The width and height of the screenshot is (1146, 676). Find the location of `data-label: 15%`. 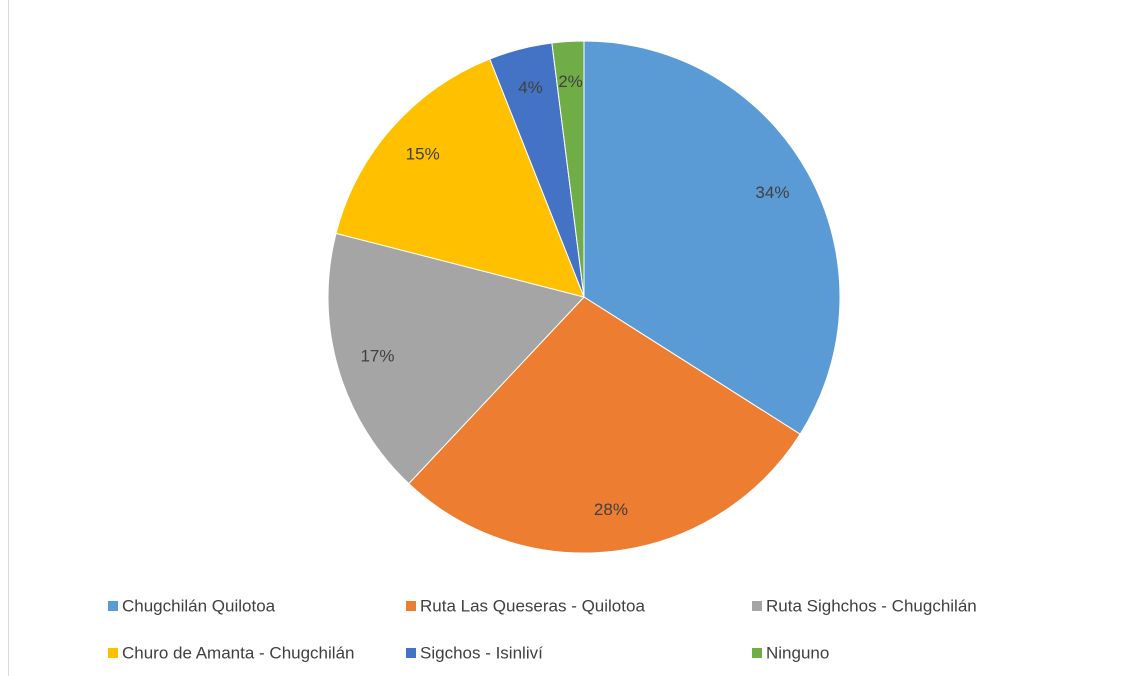

data-label: 15% is located at coordinates (423, 153).